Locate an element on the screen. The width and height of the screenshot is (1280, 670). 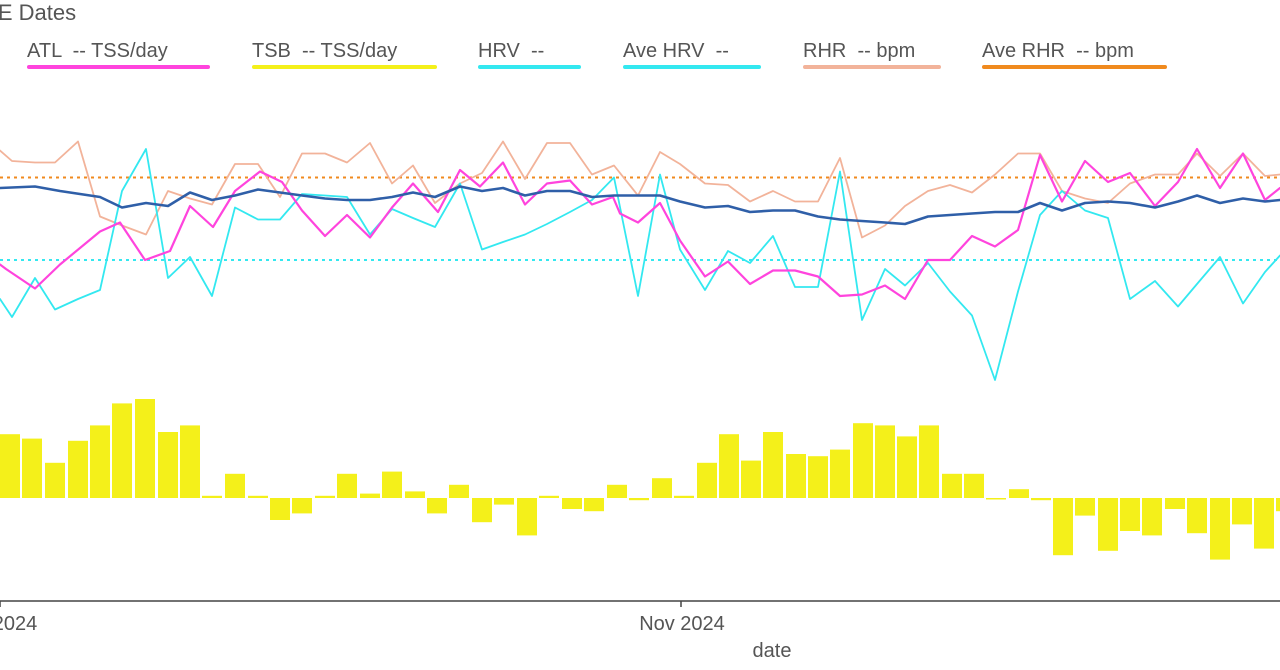
legend-label-ave-hrv: Ave HRV -- is located at coordinates (676, 51).